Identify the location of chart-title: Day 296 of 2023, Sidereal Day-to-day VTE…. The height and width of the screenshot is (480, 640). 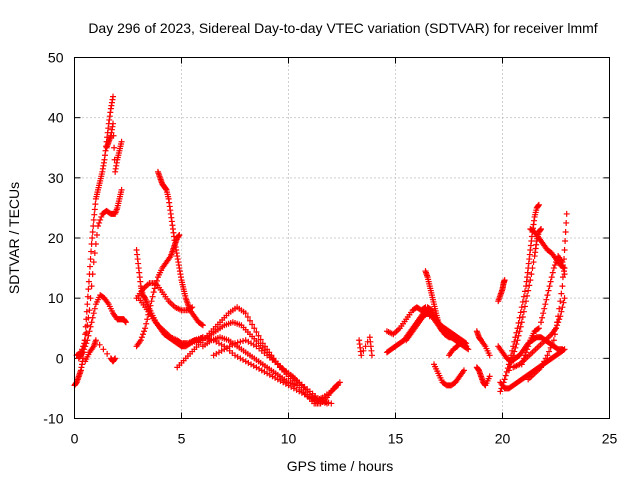
(342, 28).